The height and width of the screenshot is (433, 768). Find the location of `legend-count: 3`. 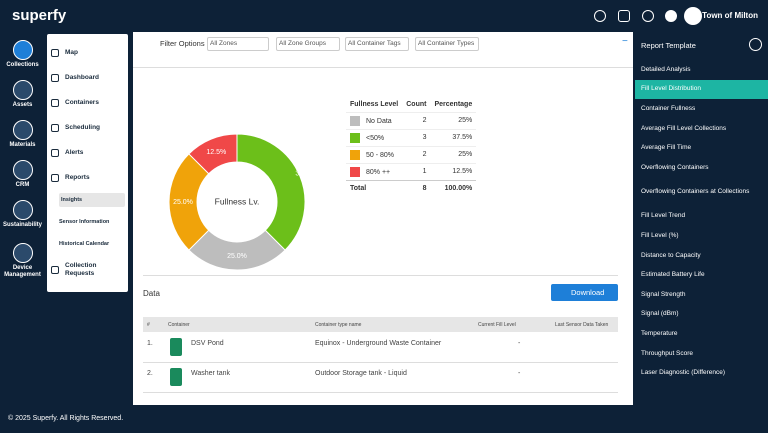

legend-count: 3 is located at coordinates (424, 137).